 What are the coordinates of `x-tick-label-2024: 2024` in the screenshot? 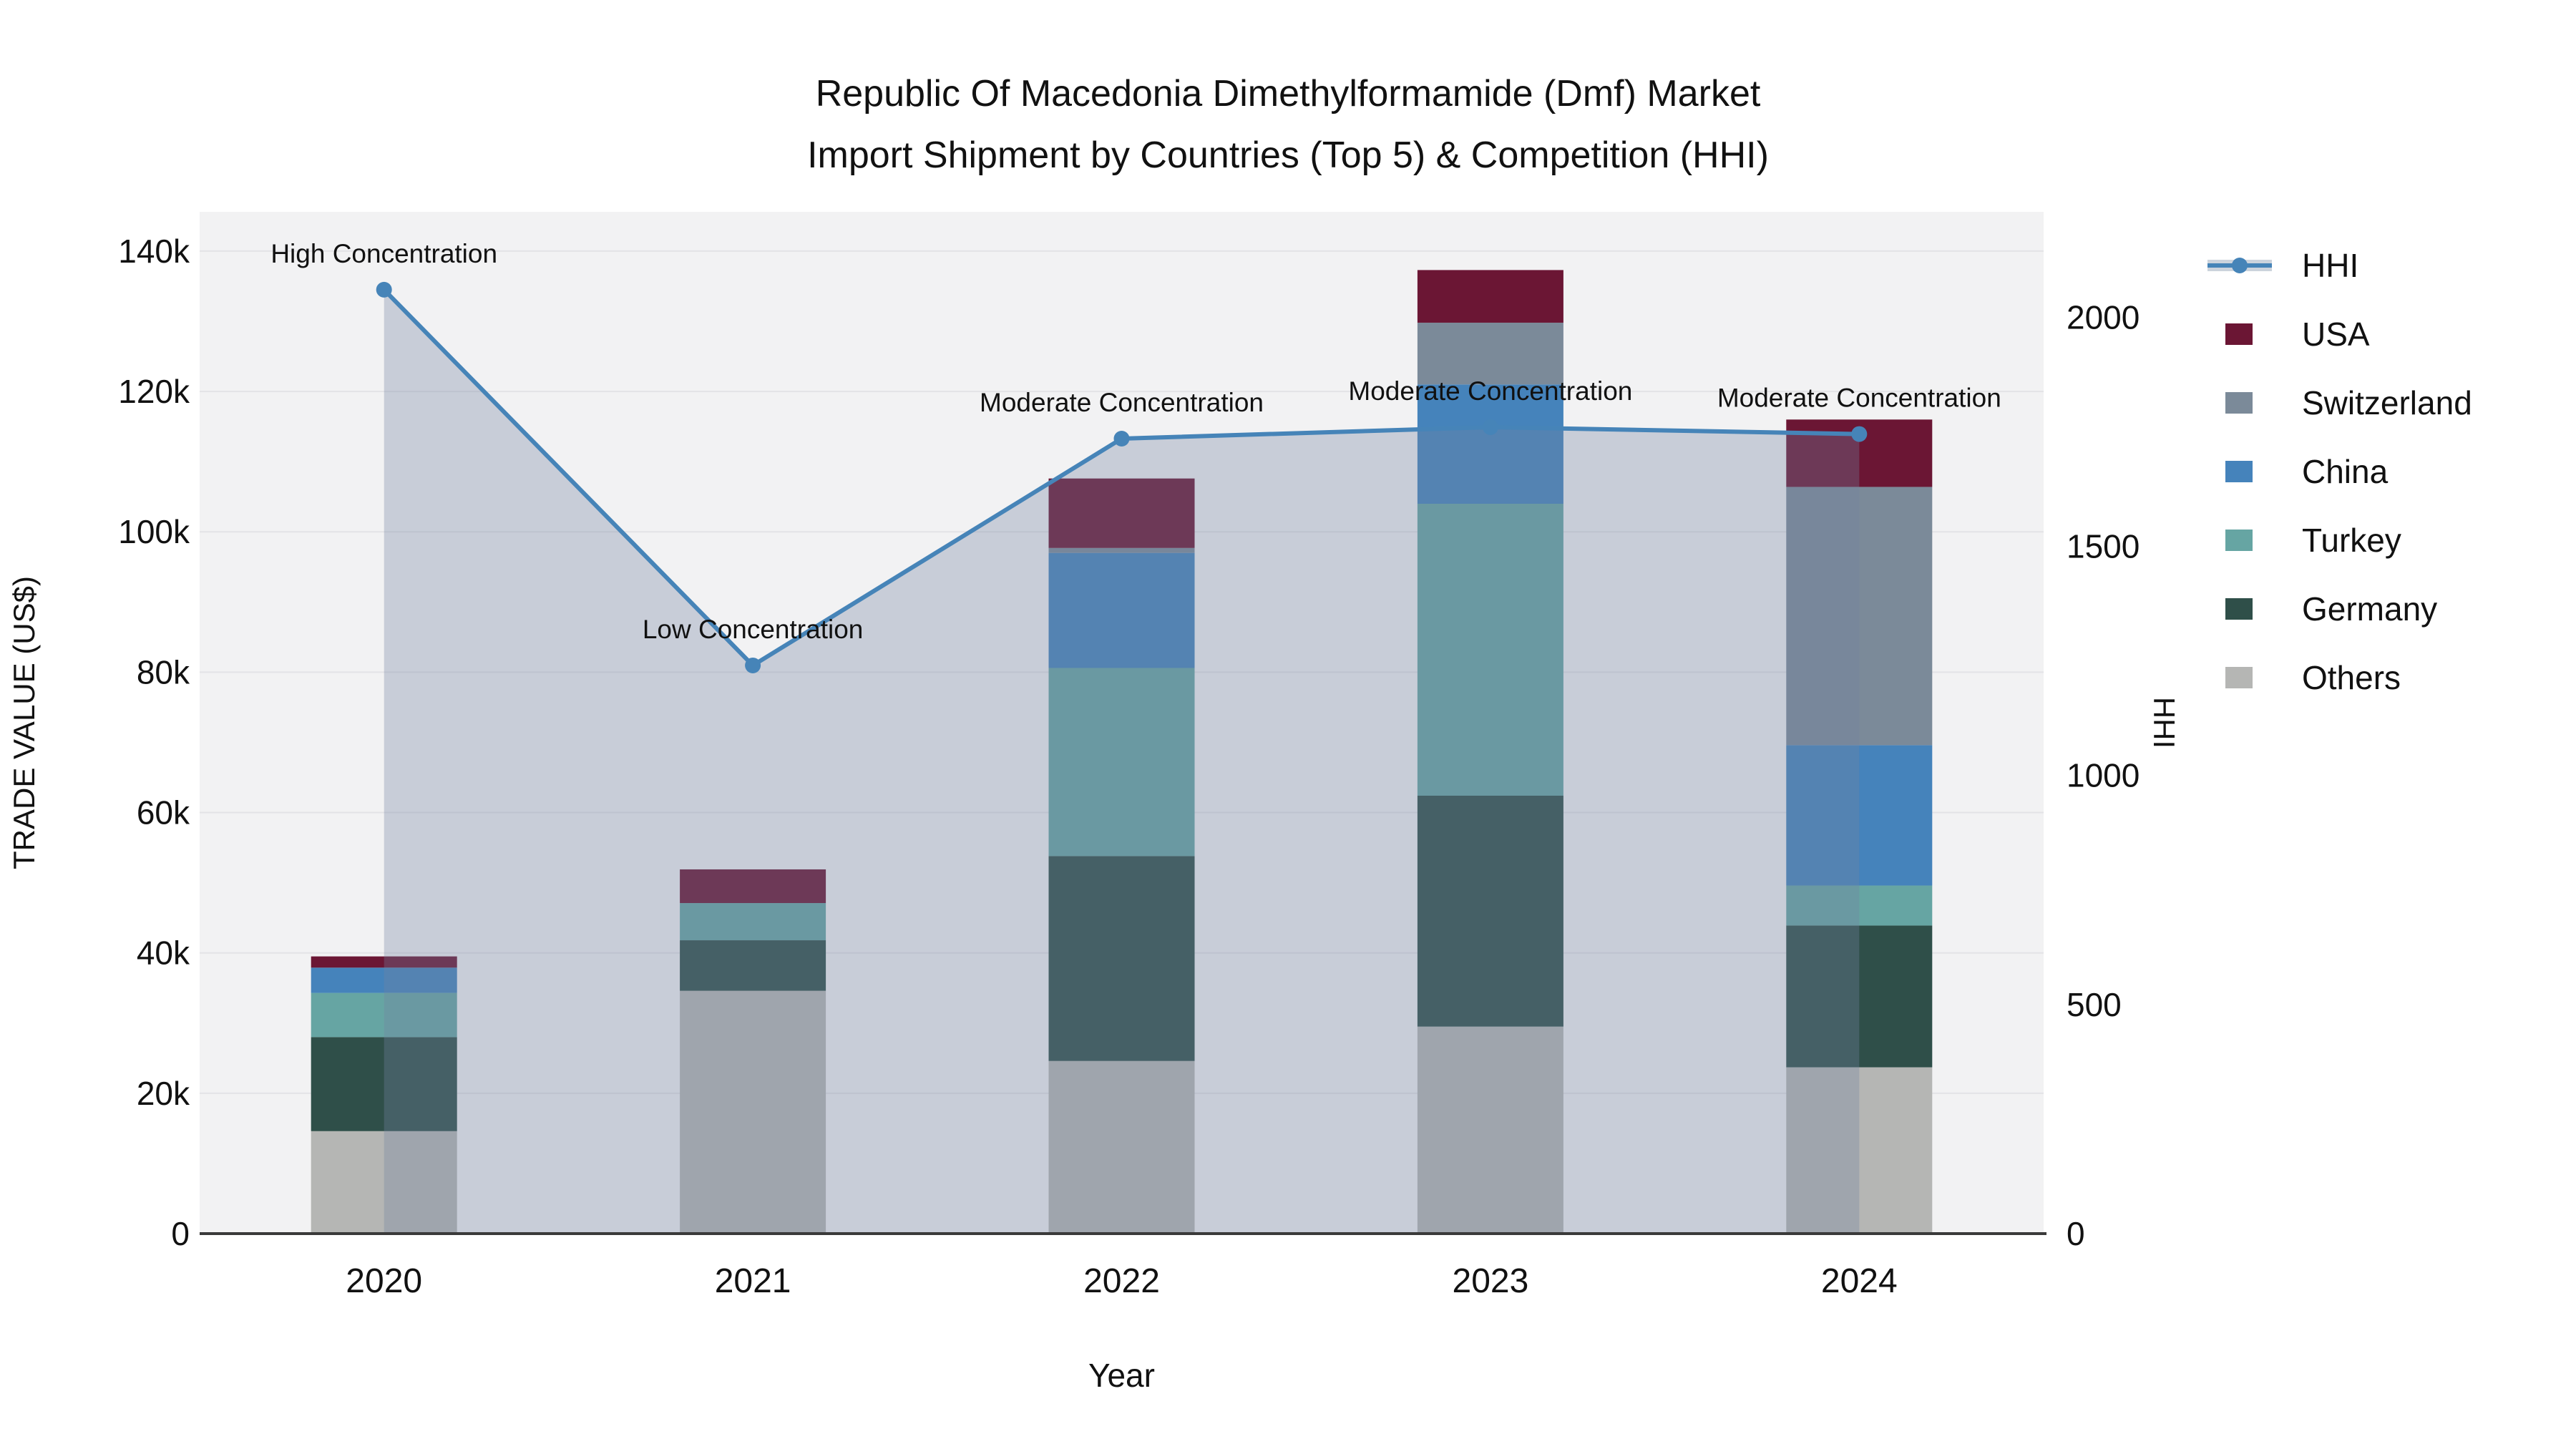 It's located at (1859, 1281).